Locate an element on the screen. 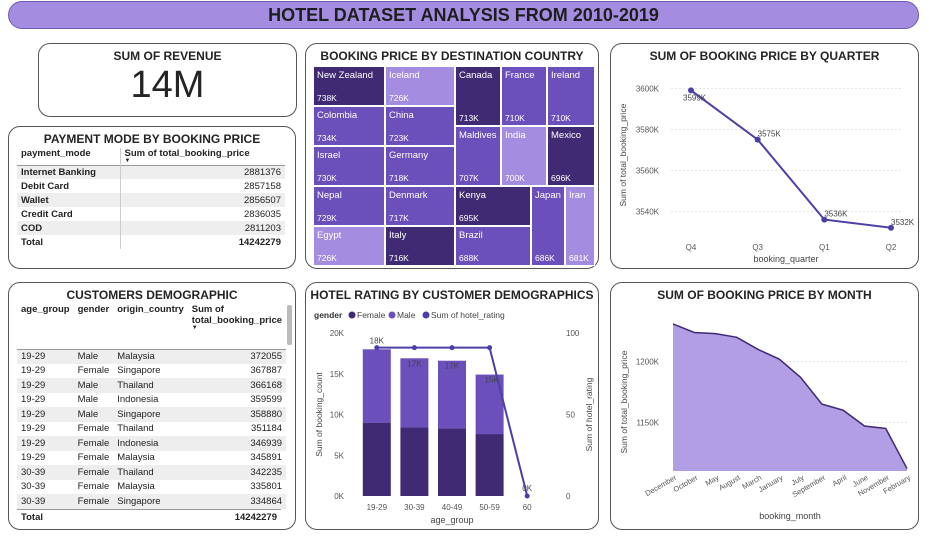 This screenshot has width=929, height=541. payment-col-mode: payment_mode is located at coordinates (56, 153).